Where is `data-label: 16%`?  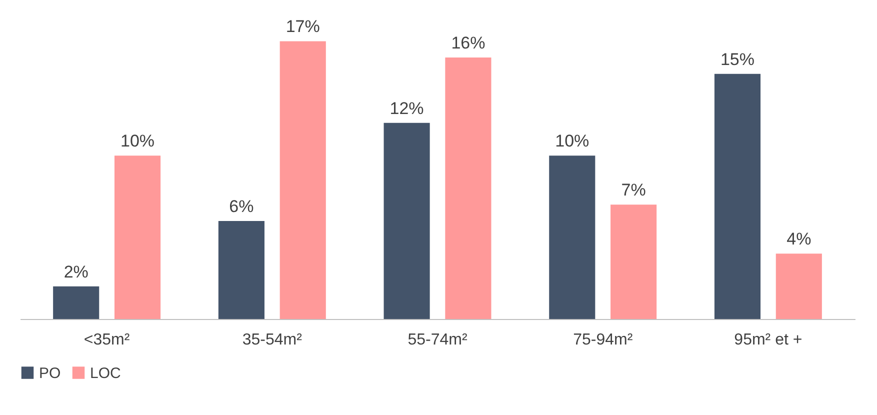 data-label: 16% is located at coordinates (468, 43).